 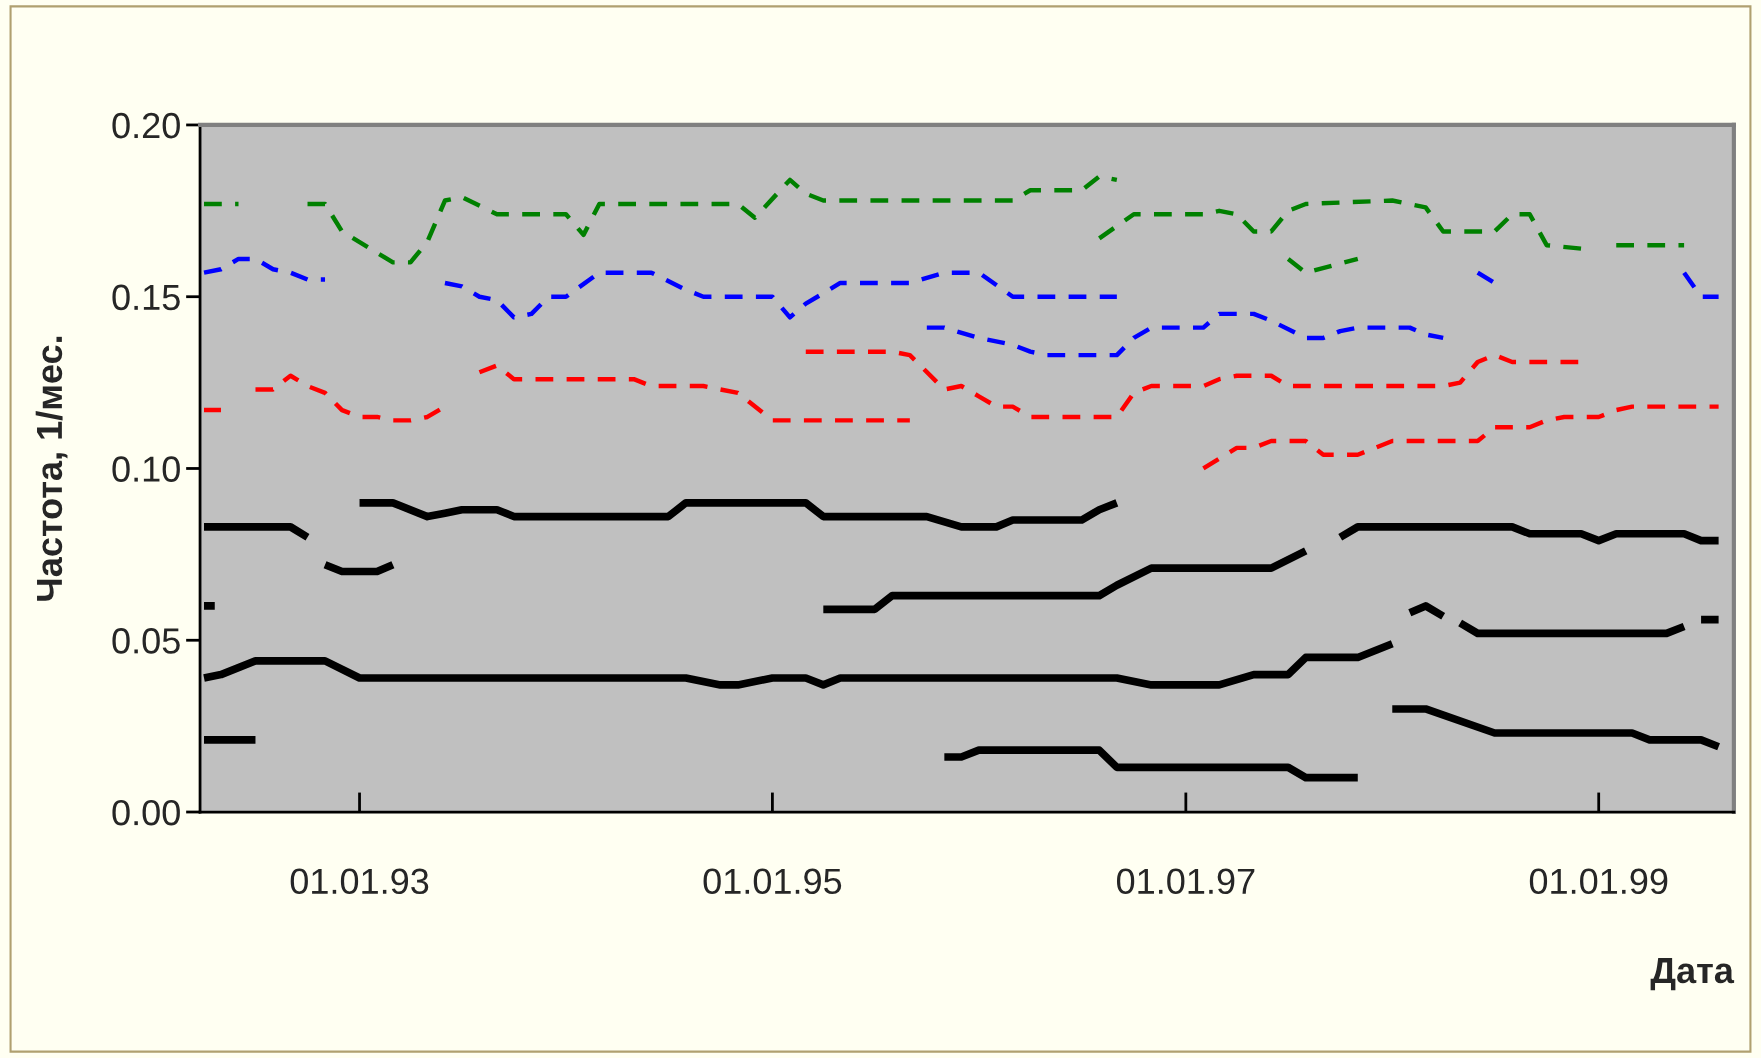 I want to click on x-tick-label: 01.01.95, so click(x=772, y=881).